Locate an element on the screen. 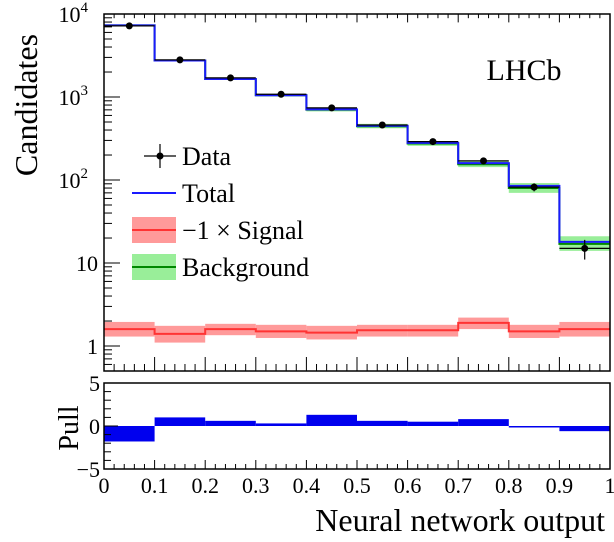 The image size is (614, 542). x-tick-label-3: 0.3 is located at coordinates (256, 485).